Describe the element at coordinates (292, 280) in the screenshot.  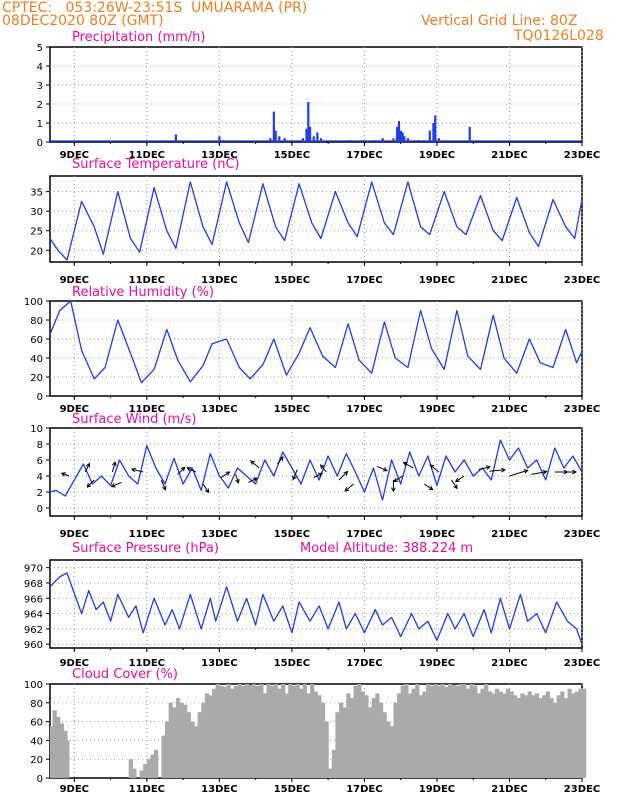
I see `x-tick-label: 15DEC` at that location.